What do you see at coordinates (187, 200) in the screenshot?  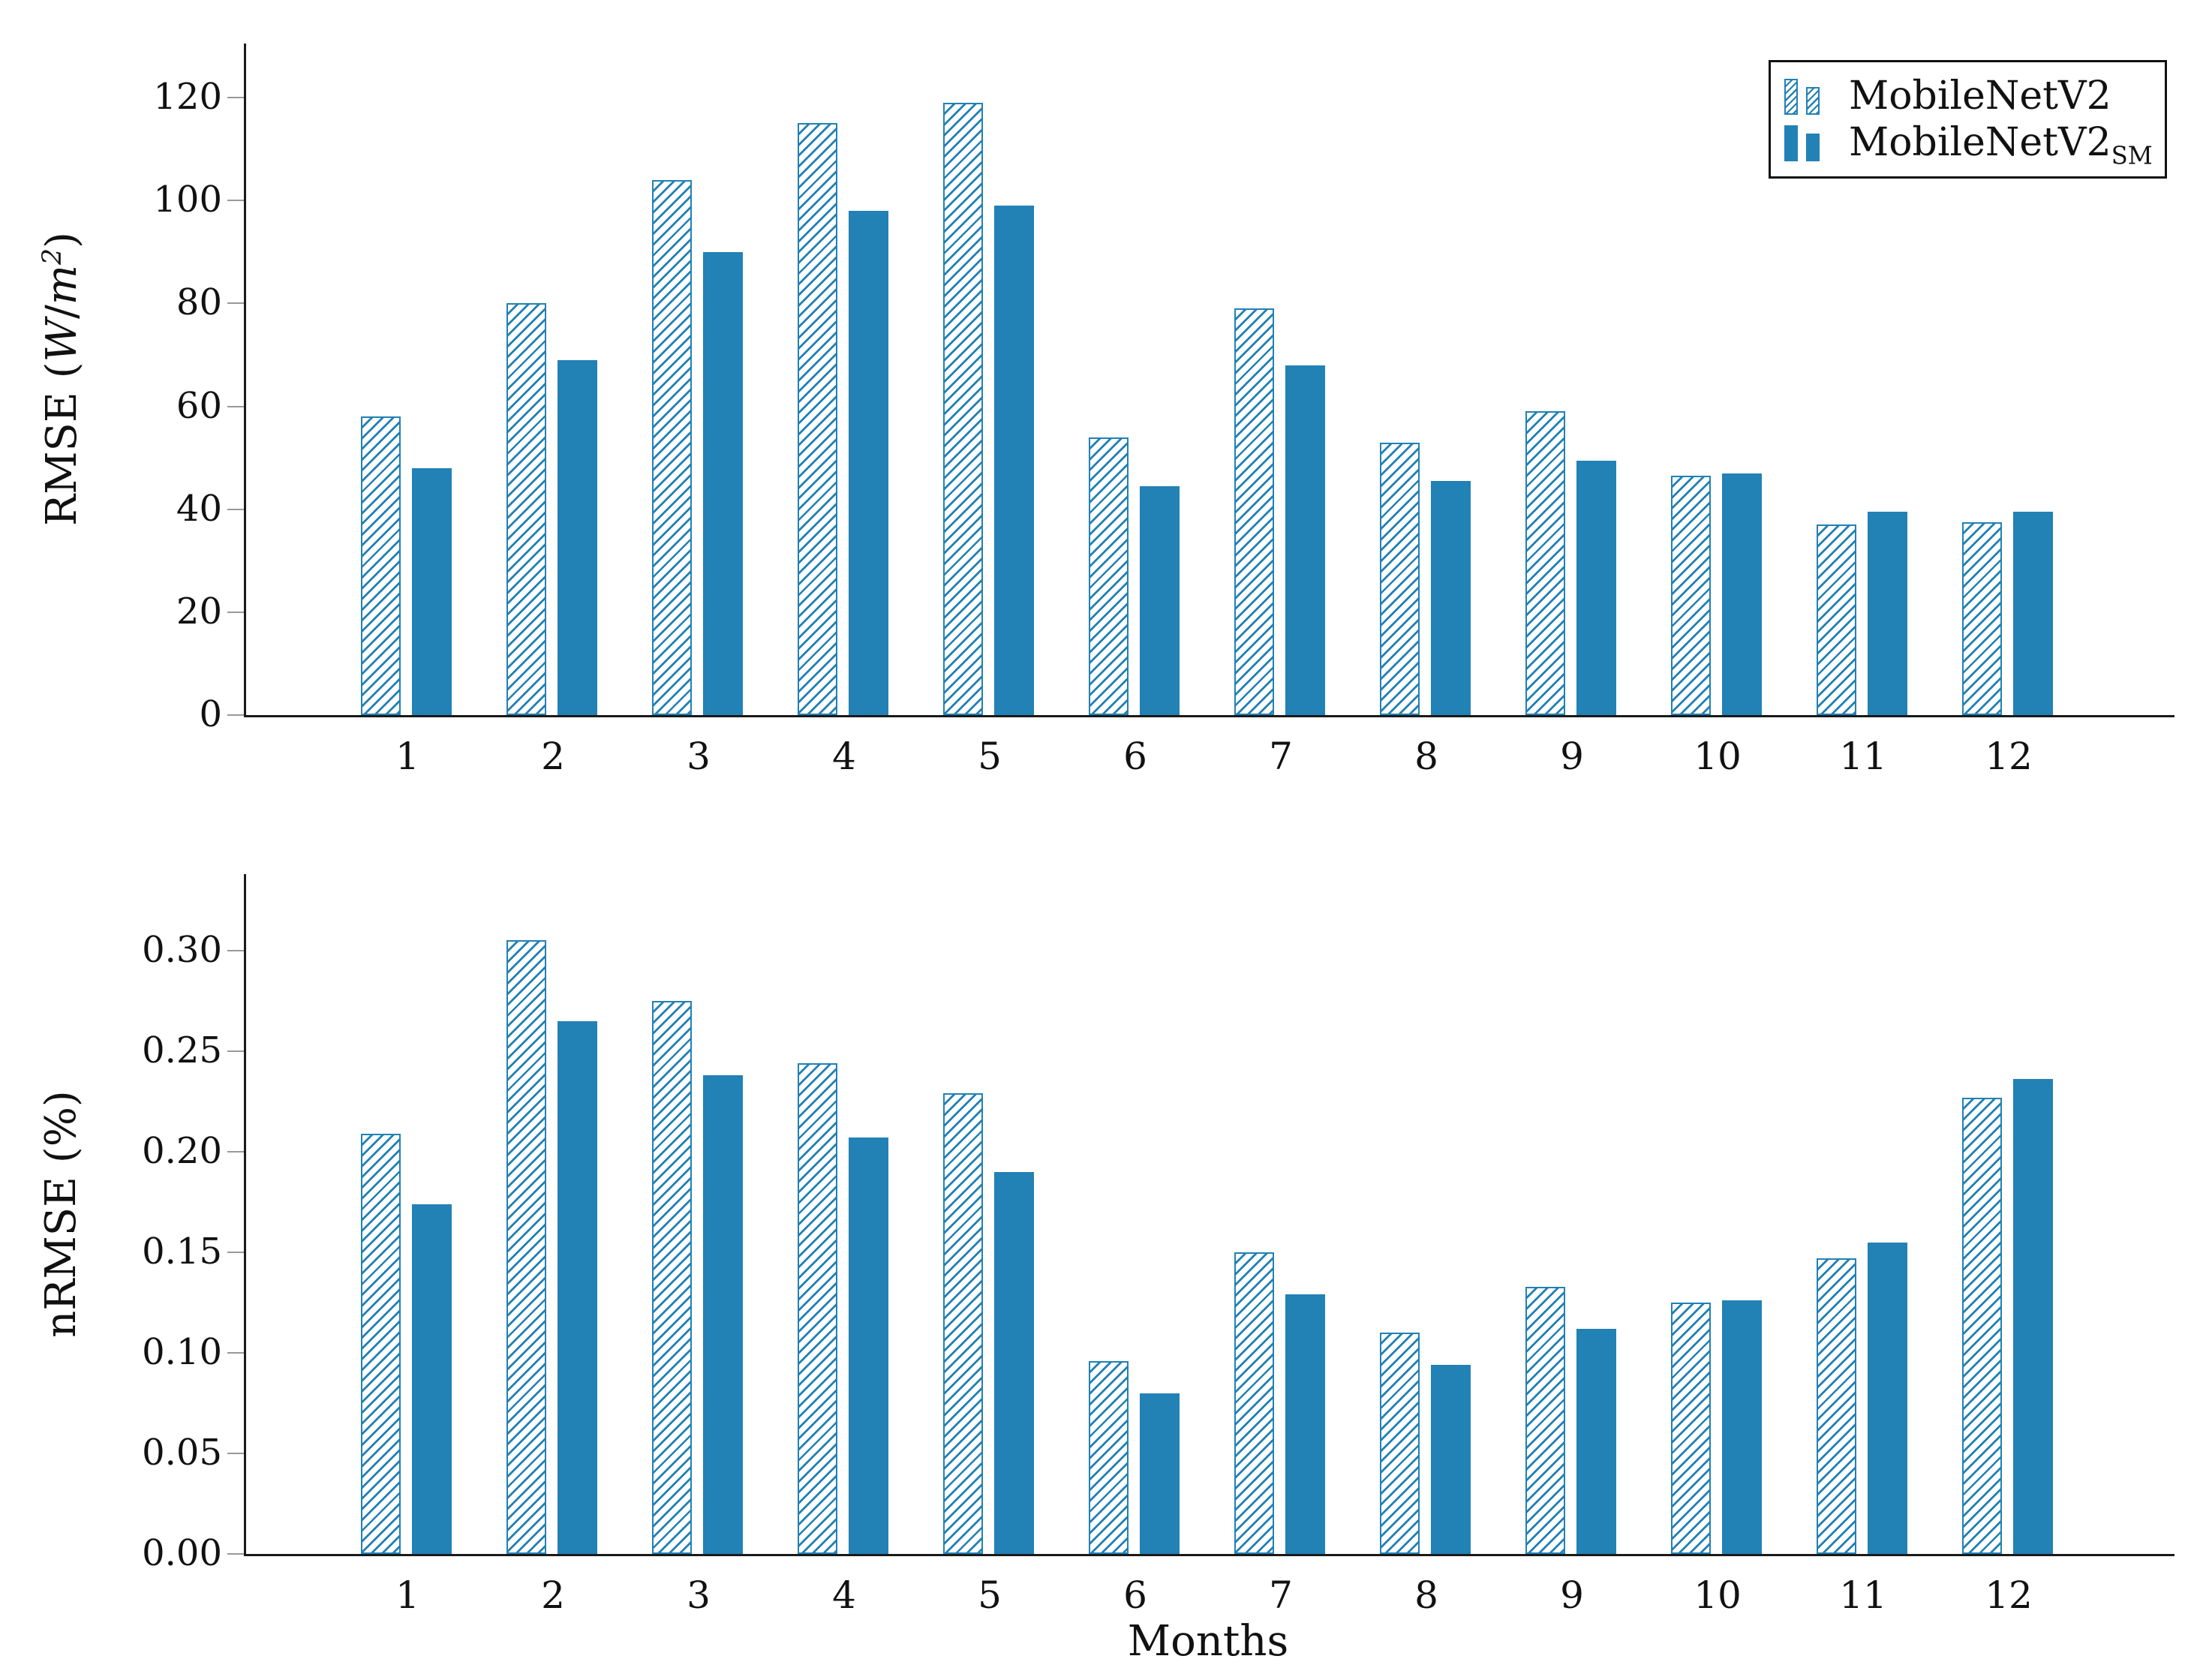 I see `y-tick-label: 100` at bounding box center [187, 200].